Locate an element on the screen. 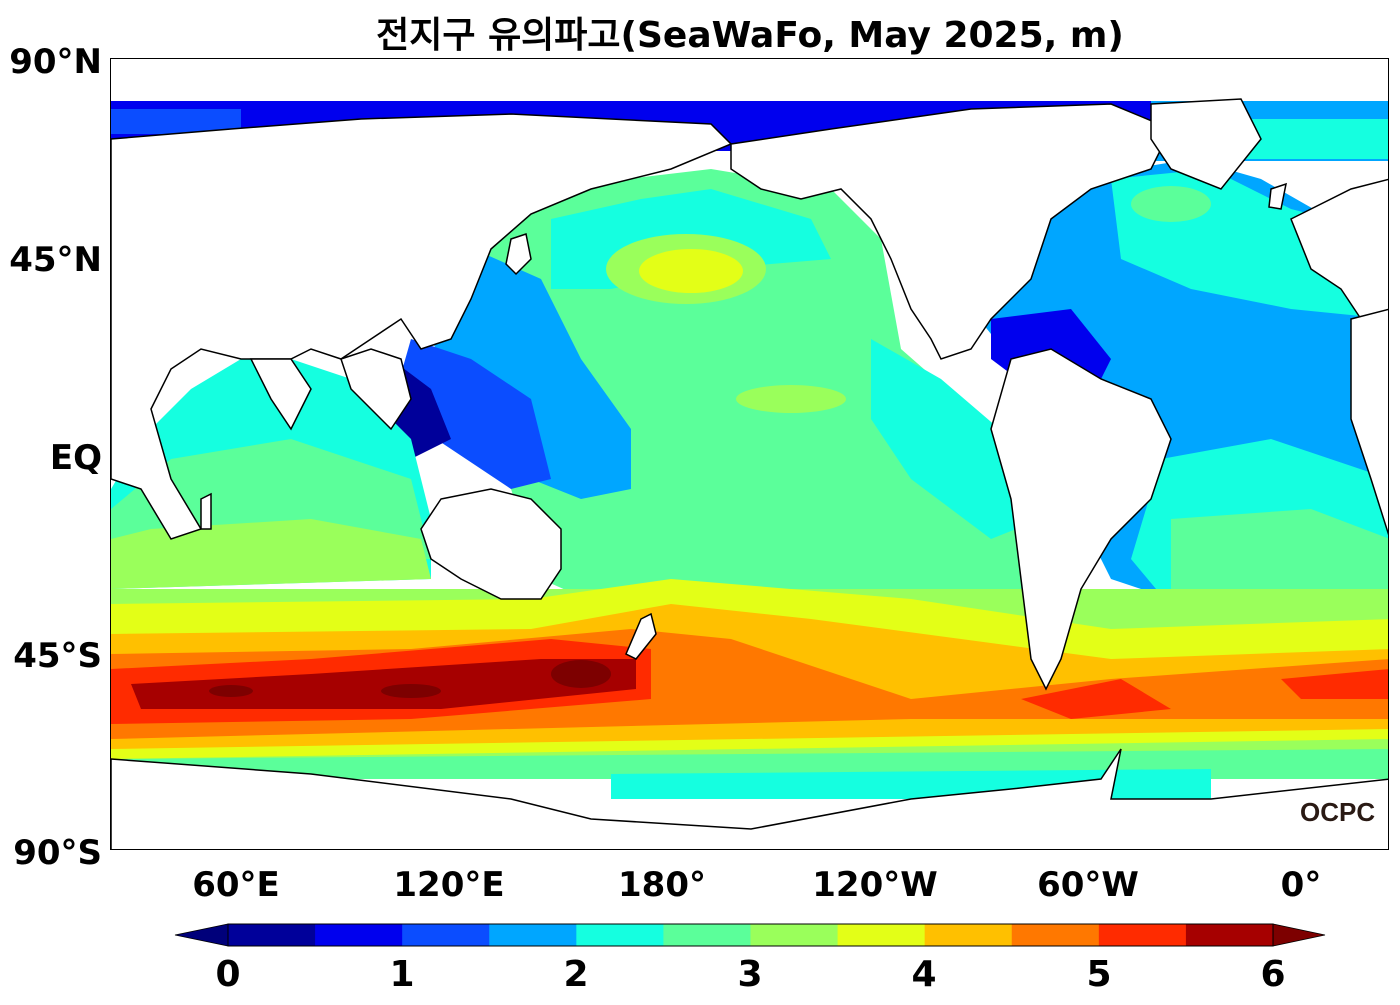 This screenshot has height=1005, width=1400. lon-label-120w: 120°W is located at coordinates (875, 885).